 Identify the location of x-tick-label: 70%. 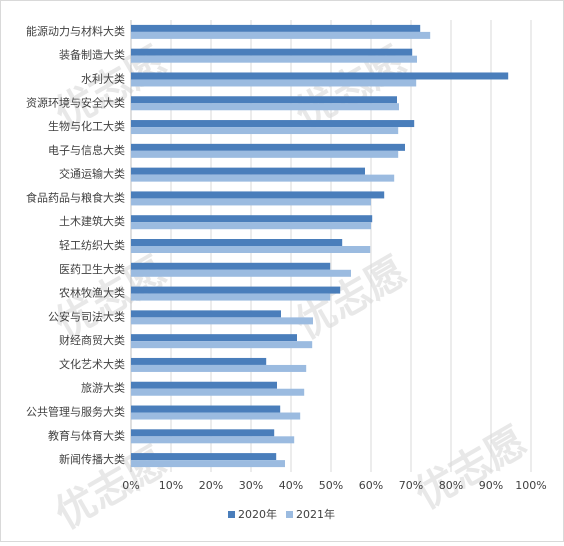
(411, 485).